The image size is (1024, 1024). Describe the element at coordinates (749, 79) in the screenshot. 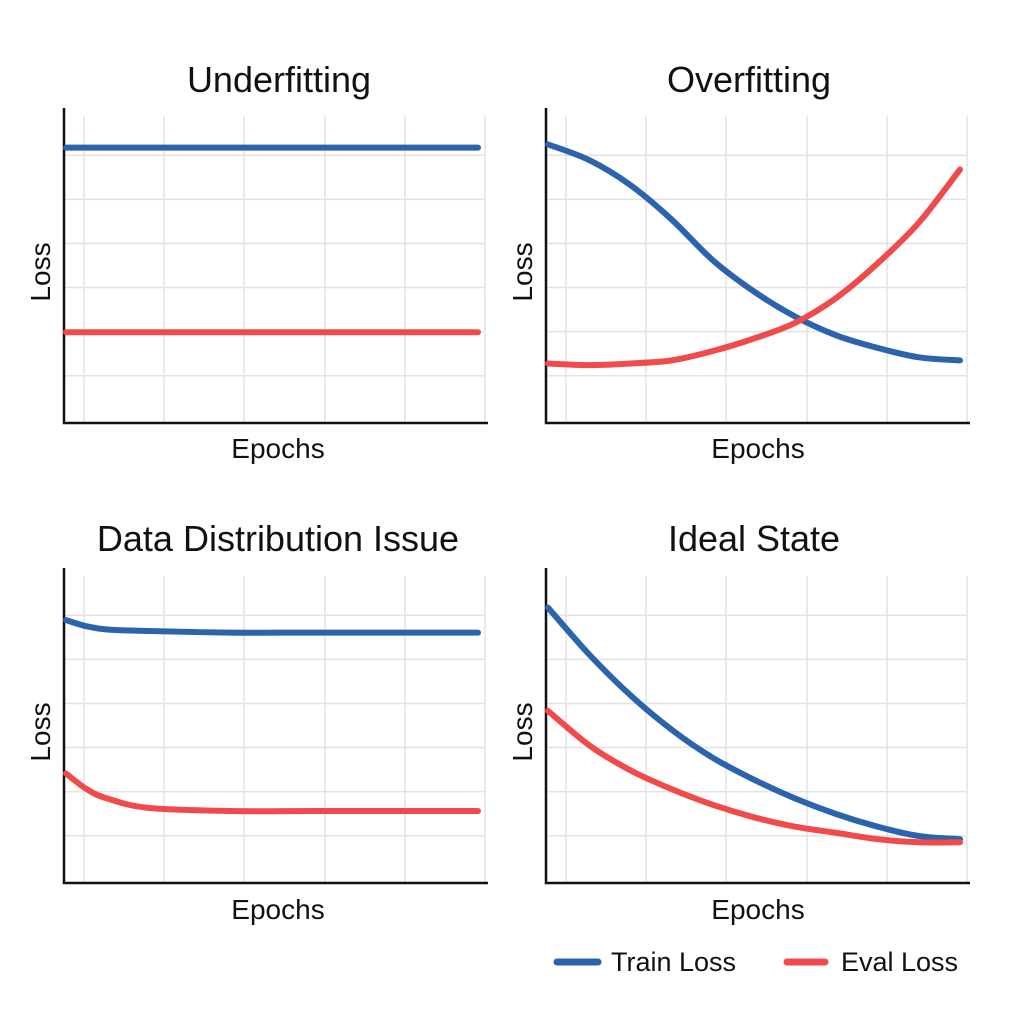

I see `chart-title: Overfitting` at that location.